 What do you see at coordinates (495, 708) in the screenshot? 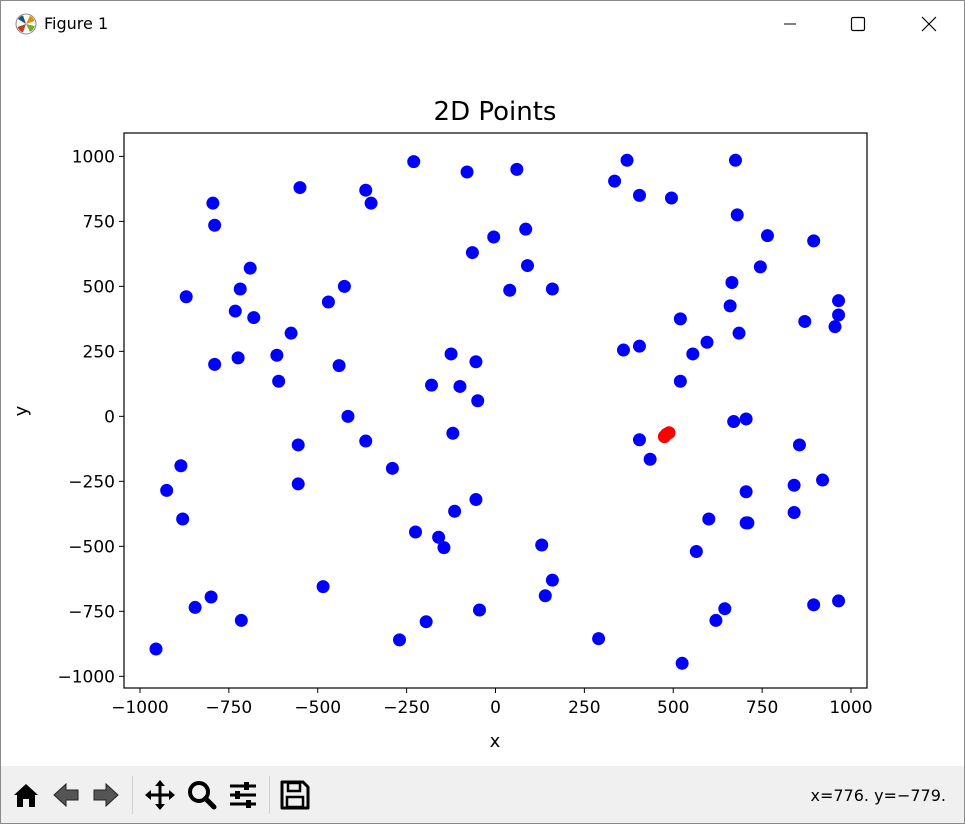
I see `x-tick-label: 0` at bounding box center [495, 708].